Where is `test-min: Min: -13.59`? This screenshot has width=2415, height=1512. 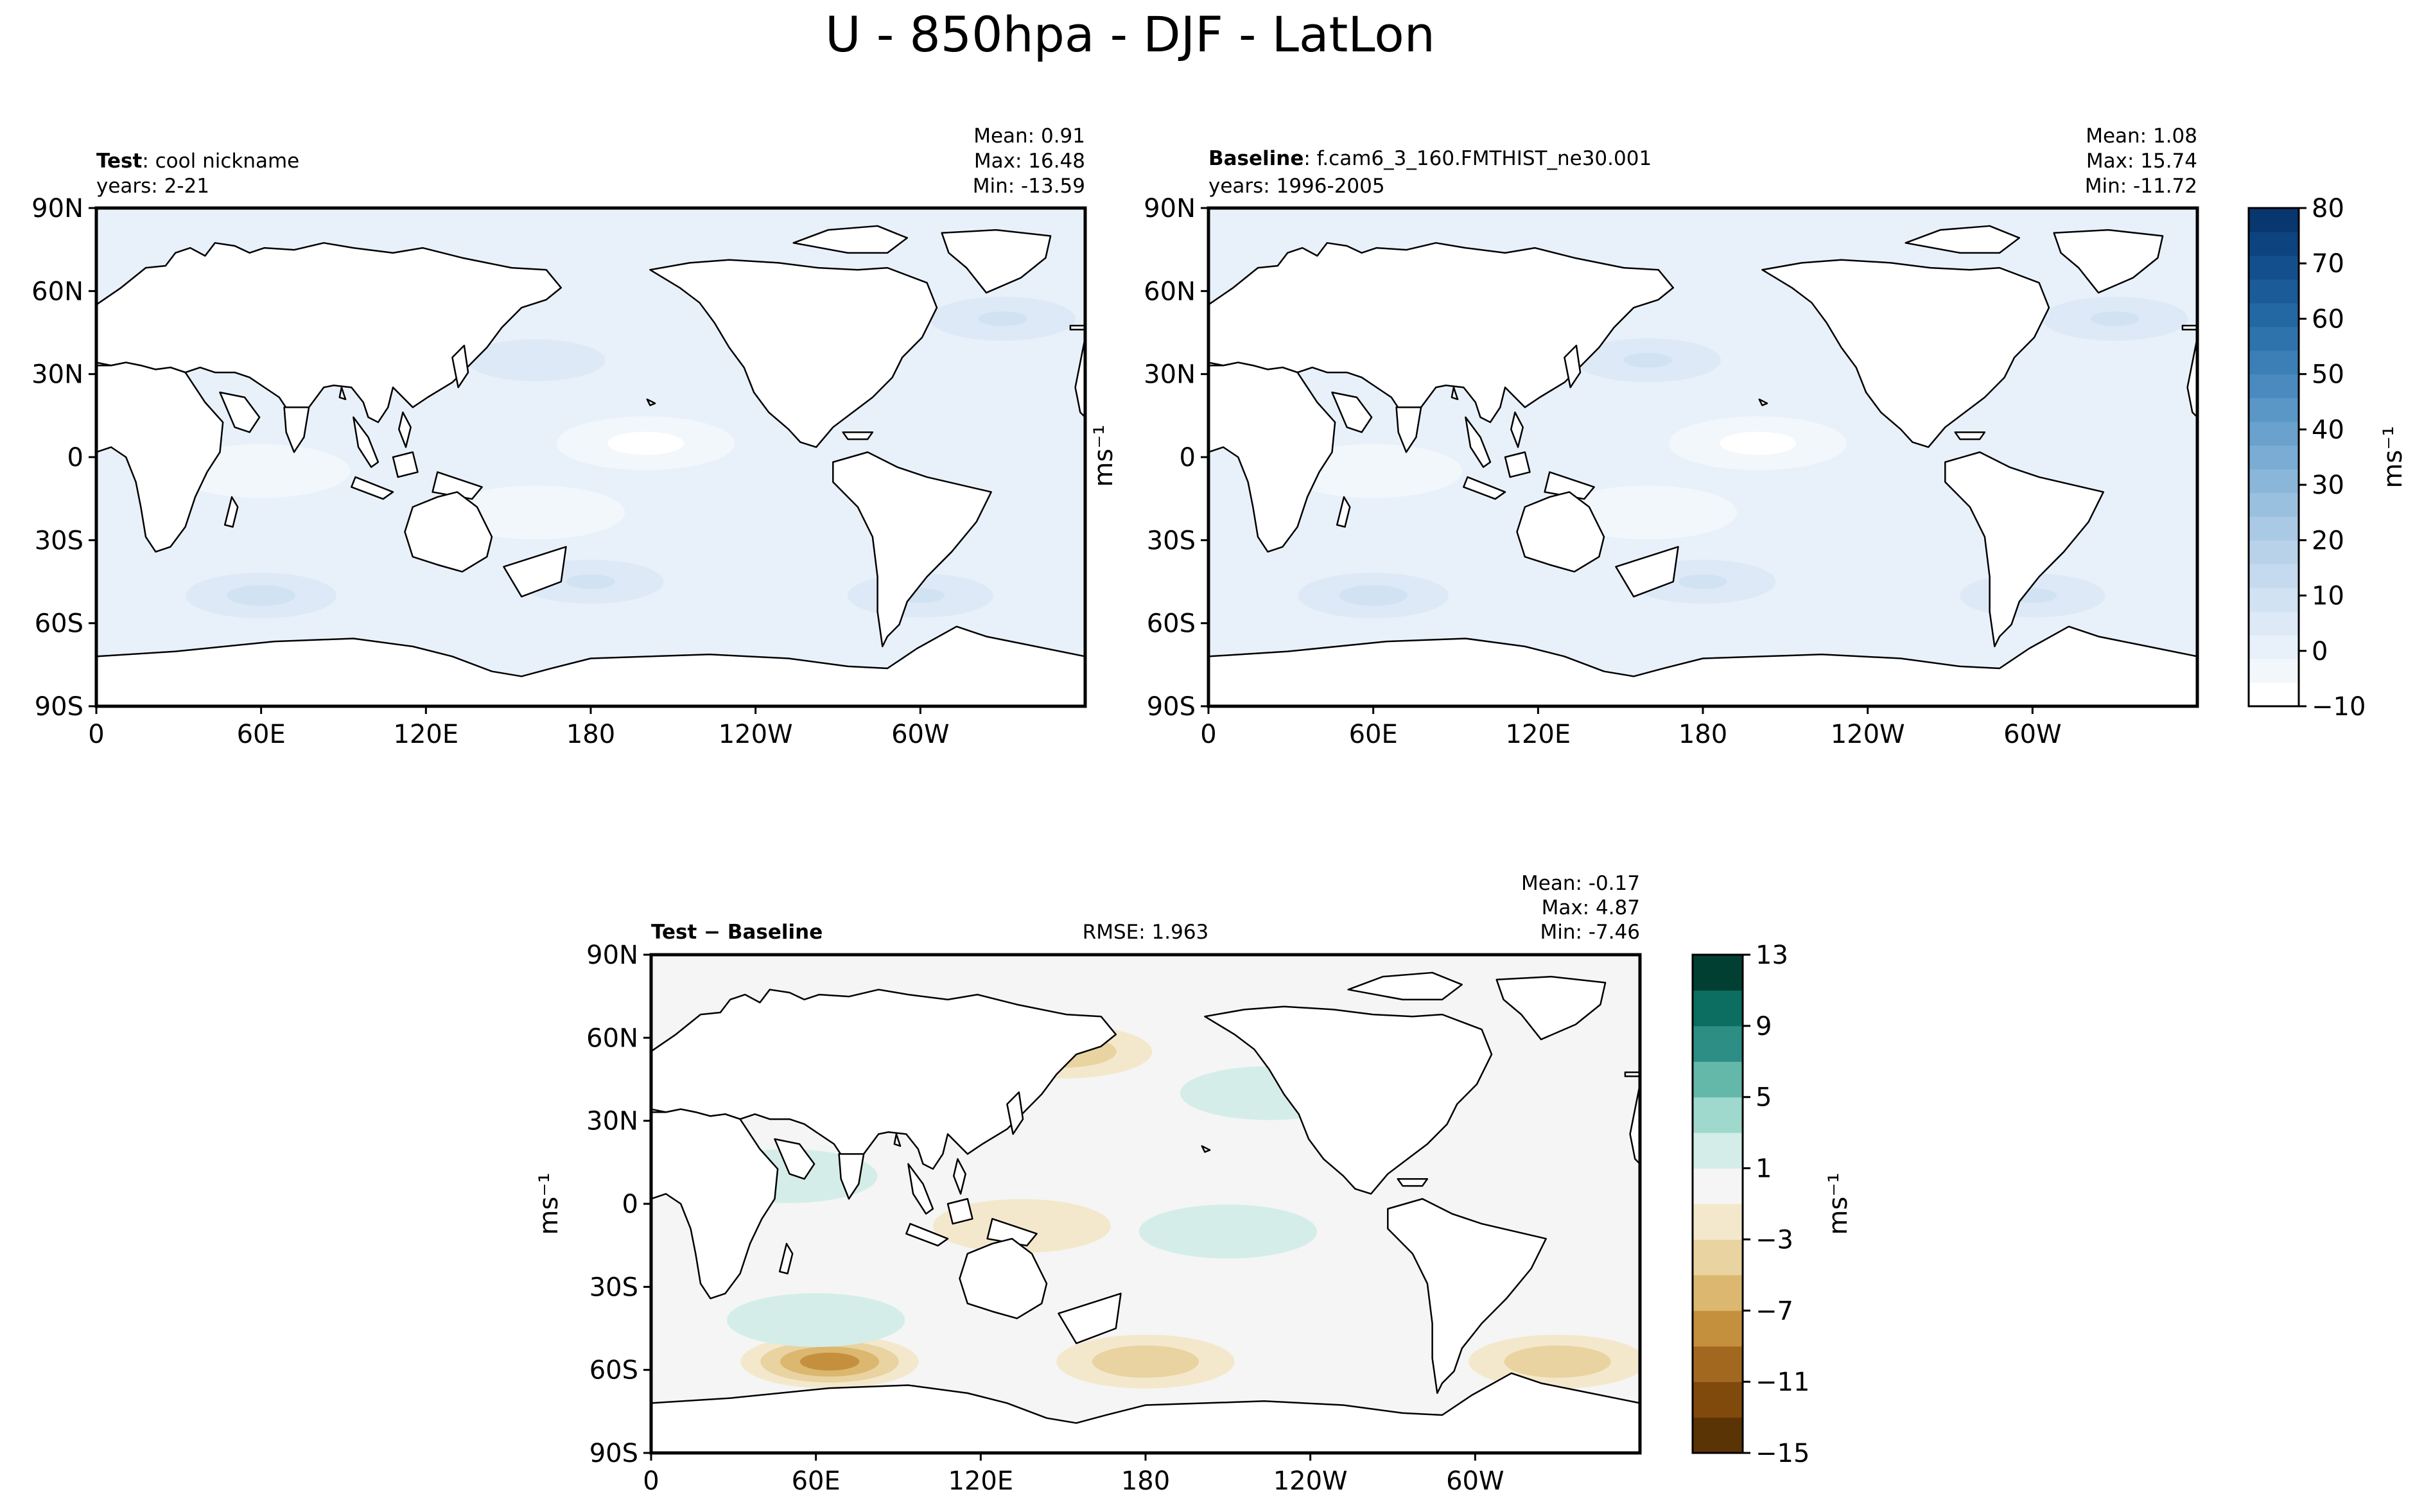 test-min: Min: -13.59 is located at coordinates (1029, 186).